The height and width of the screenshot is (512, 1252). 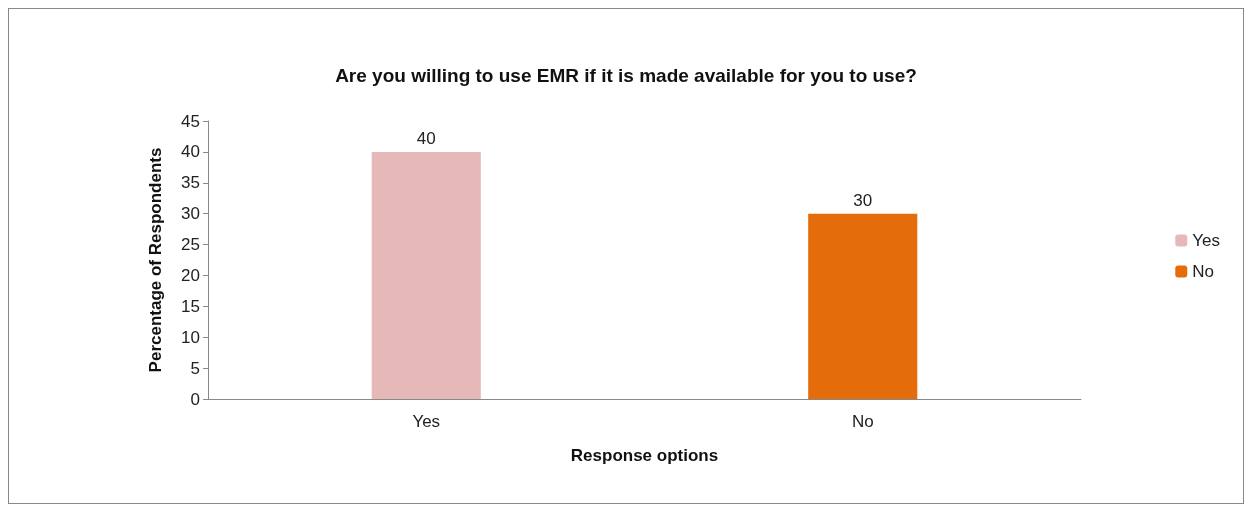 What do you see at coordinates (195, 368) in the screenshot?
I see `y-tick-label: 5` at bounding box center [195, 368].